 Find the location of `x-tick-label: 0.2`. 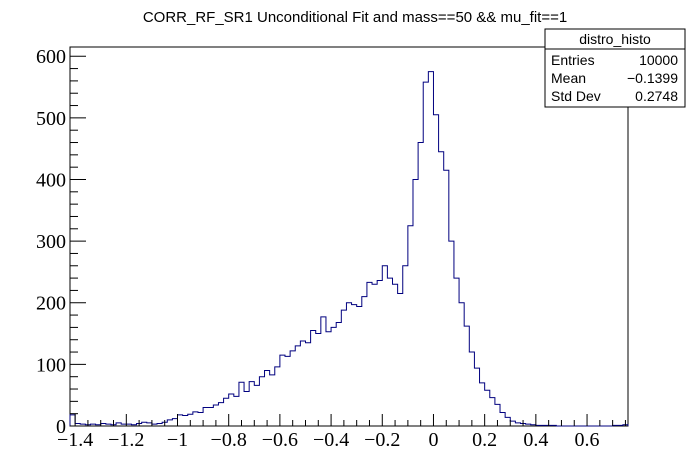

x-tick-label: 0.2 is located at coordinates (484, 440).